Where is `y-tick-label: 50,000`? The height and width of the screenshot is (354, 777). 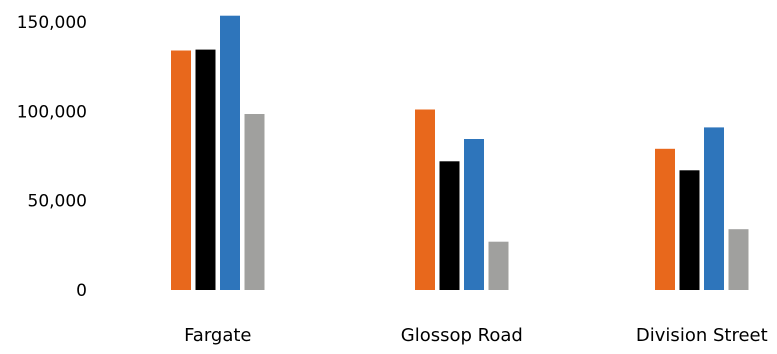 y-tick-label: 50,000 is located at coordinates (57, 202).